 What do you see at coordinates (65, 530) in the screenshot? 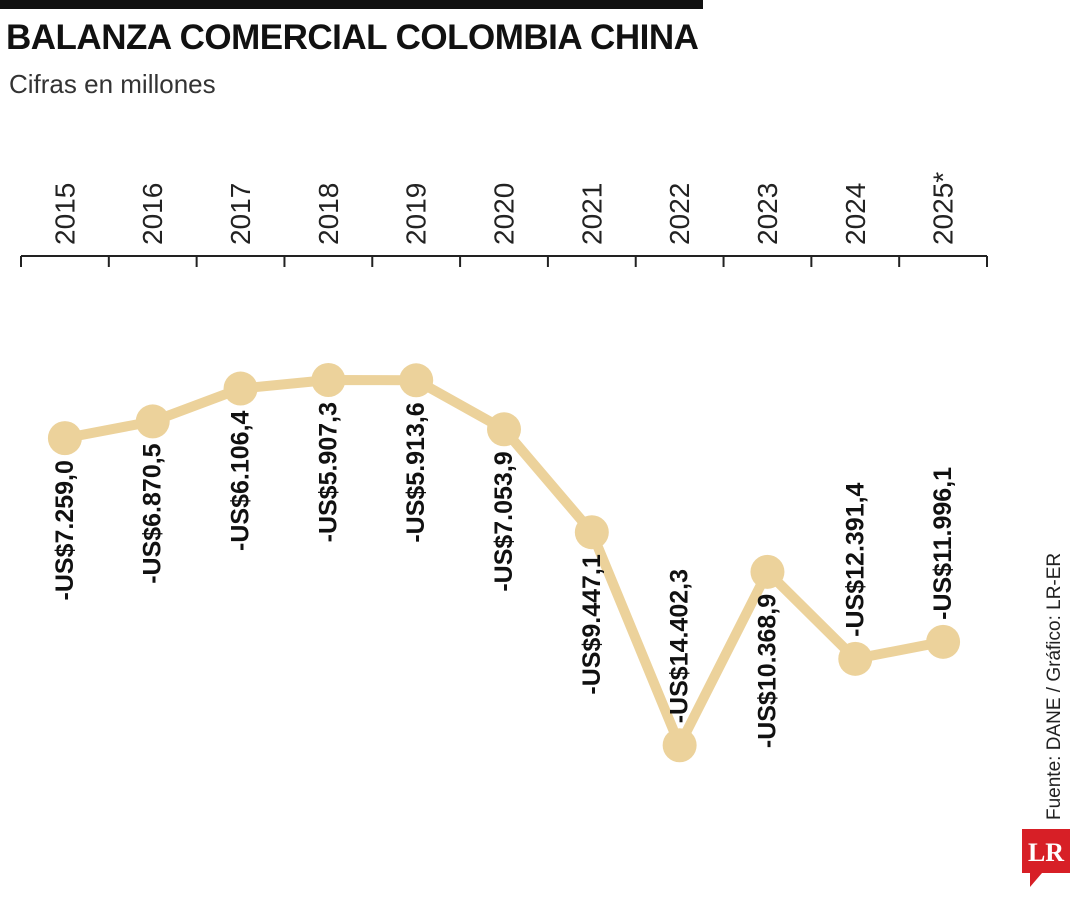
I see `data-label: -US$7.259,0` at bounding box center [65, 530].